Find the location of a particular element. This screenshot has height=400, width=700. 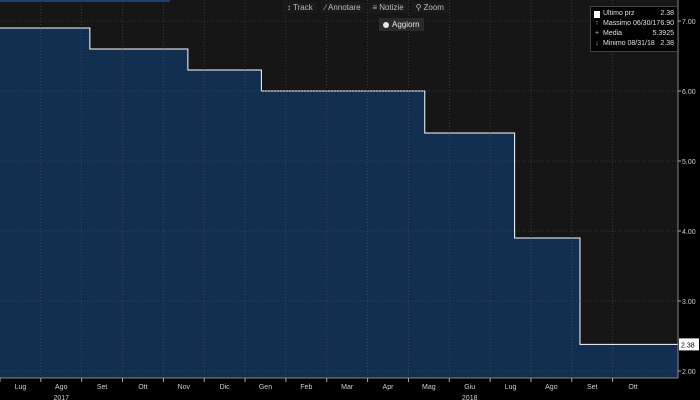

y-tick-label: 7.00 is located at coordinates (689, 22).